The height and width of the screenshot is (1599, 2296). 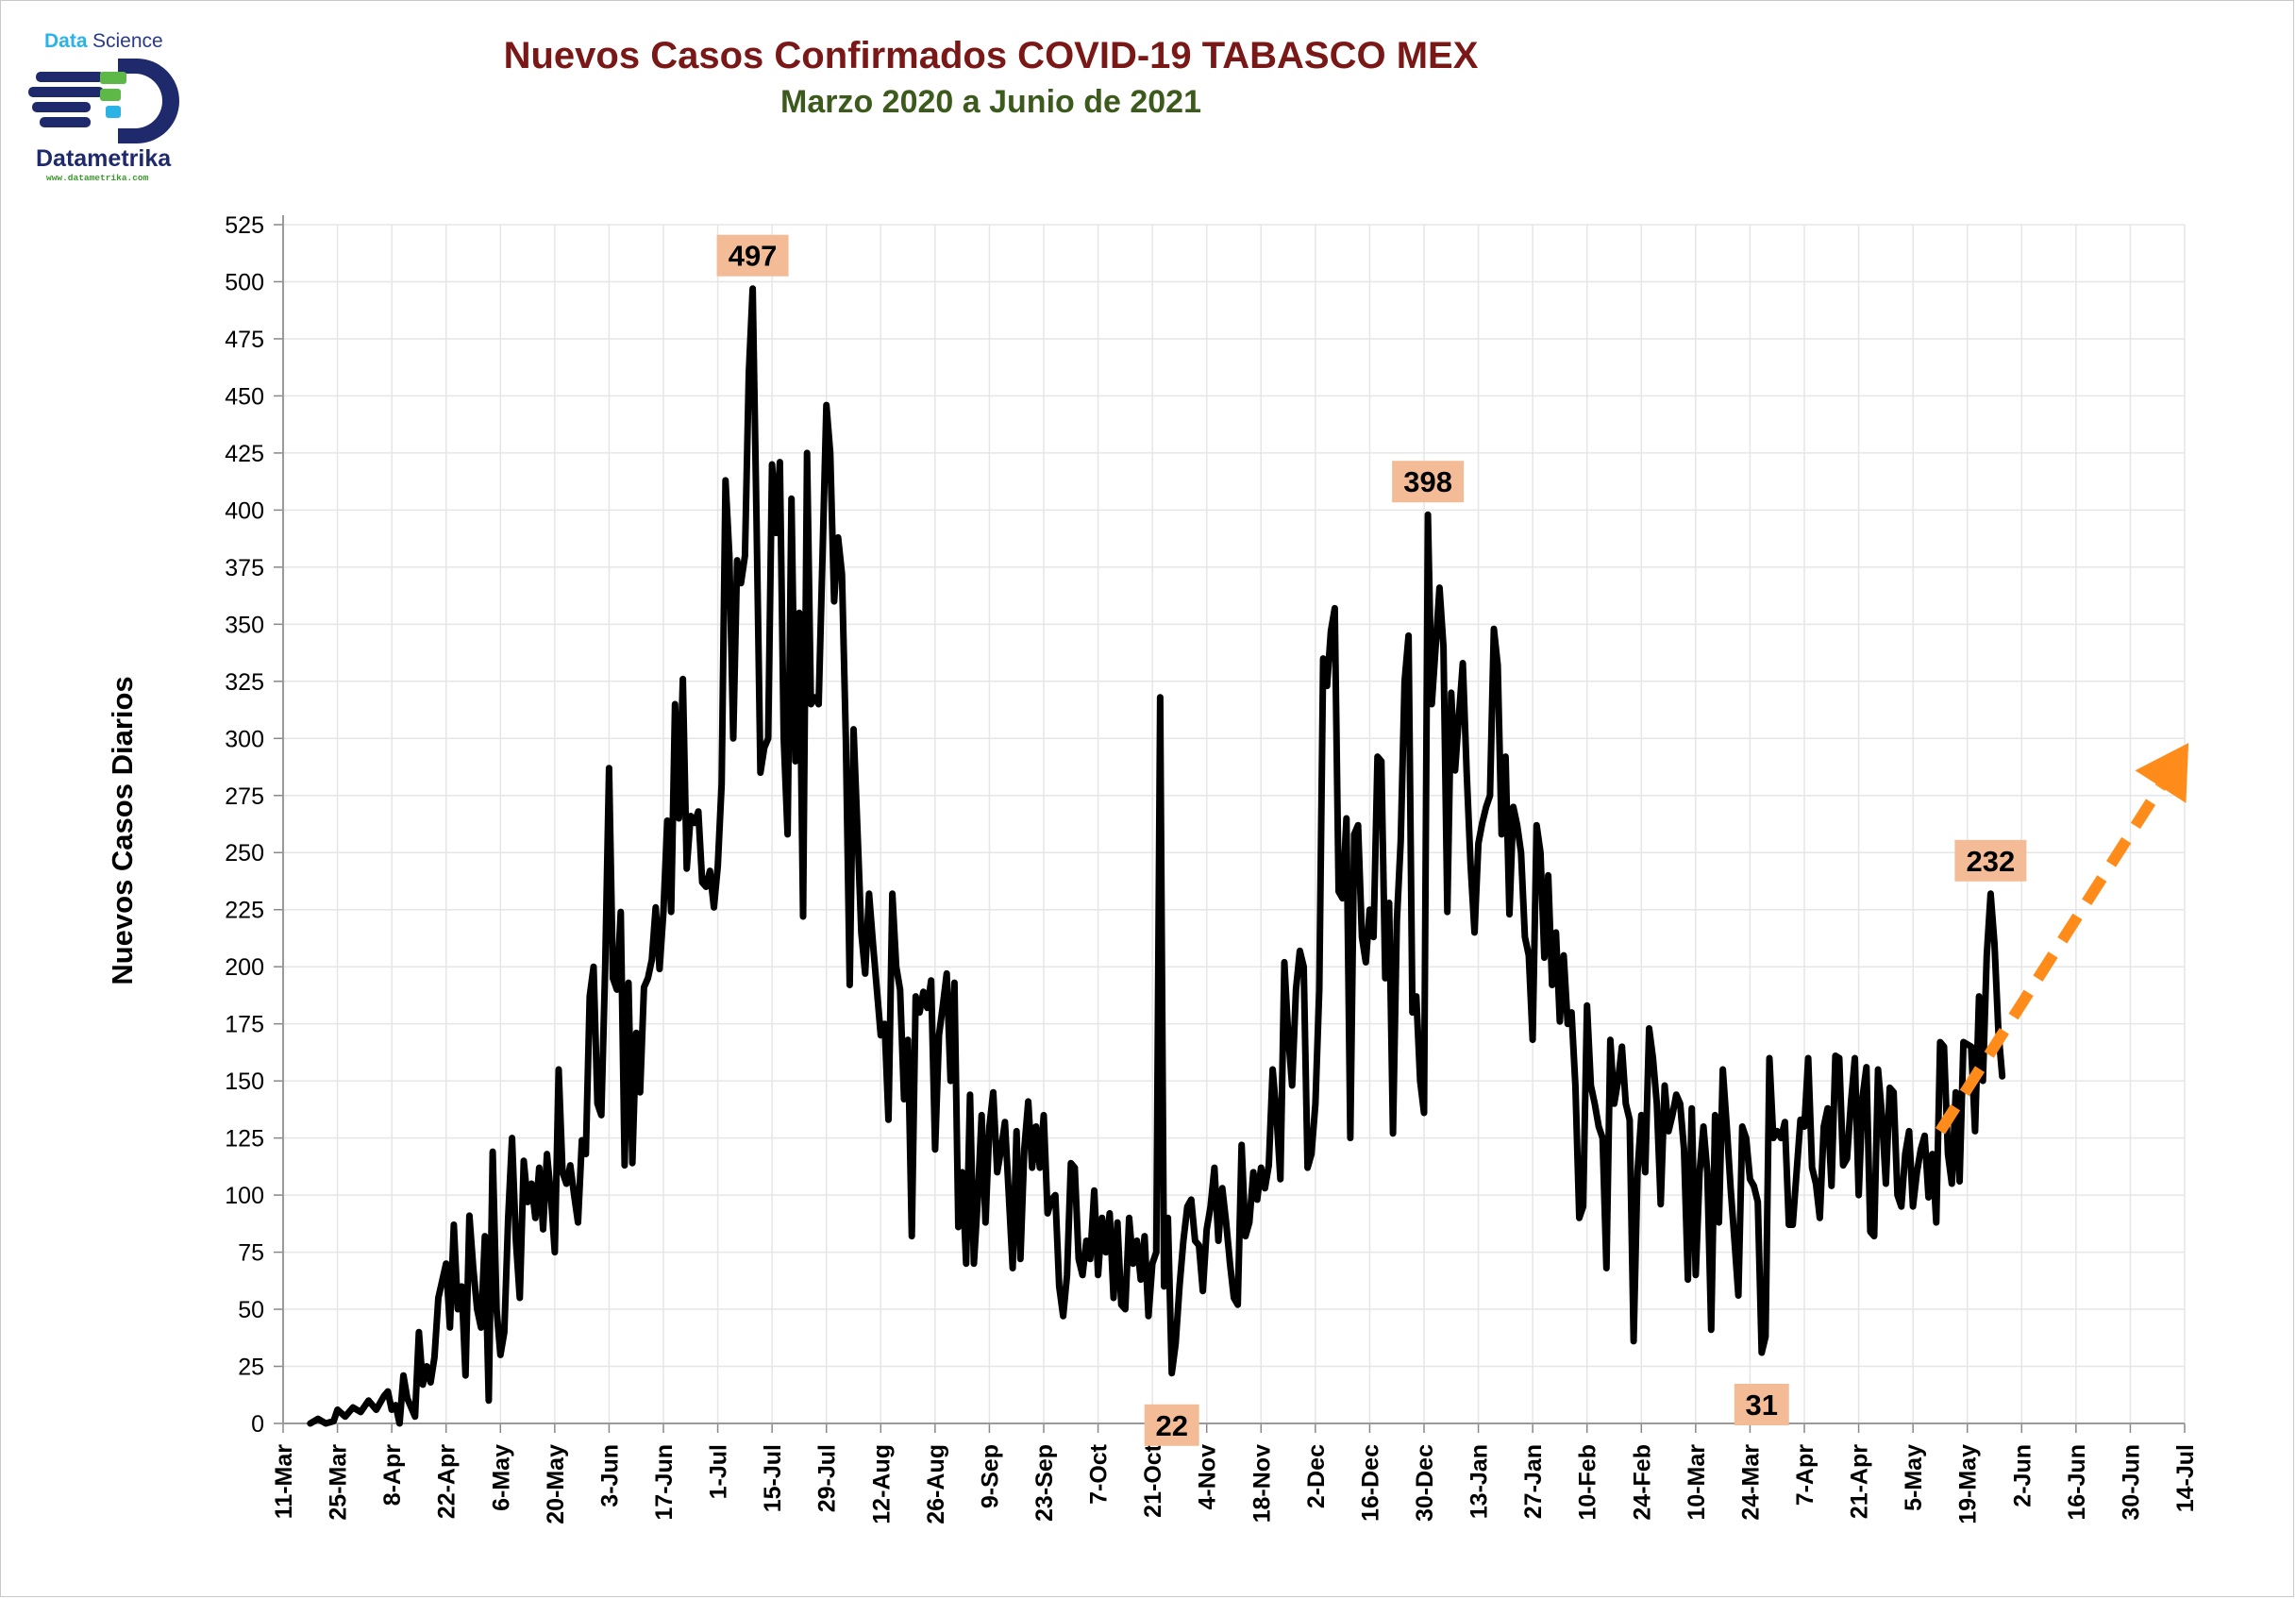 What do you see at coordinates (244, 282) in the screenshot?
I see `y-tick-label: 500` at bounding box center [244, 282].